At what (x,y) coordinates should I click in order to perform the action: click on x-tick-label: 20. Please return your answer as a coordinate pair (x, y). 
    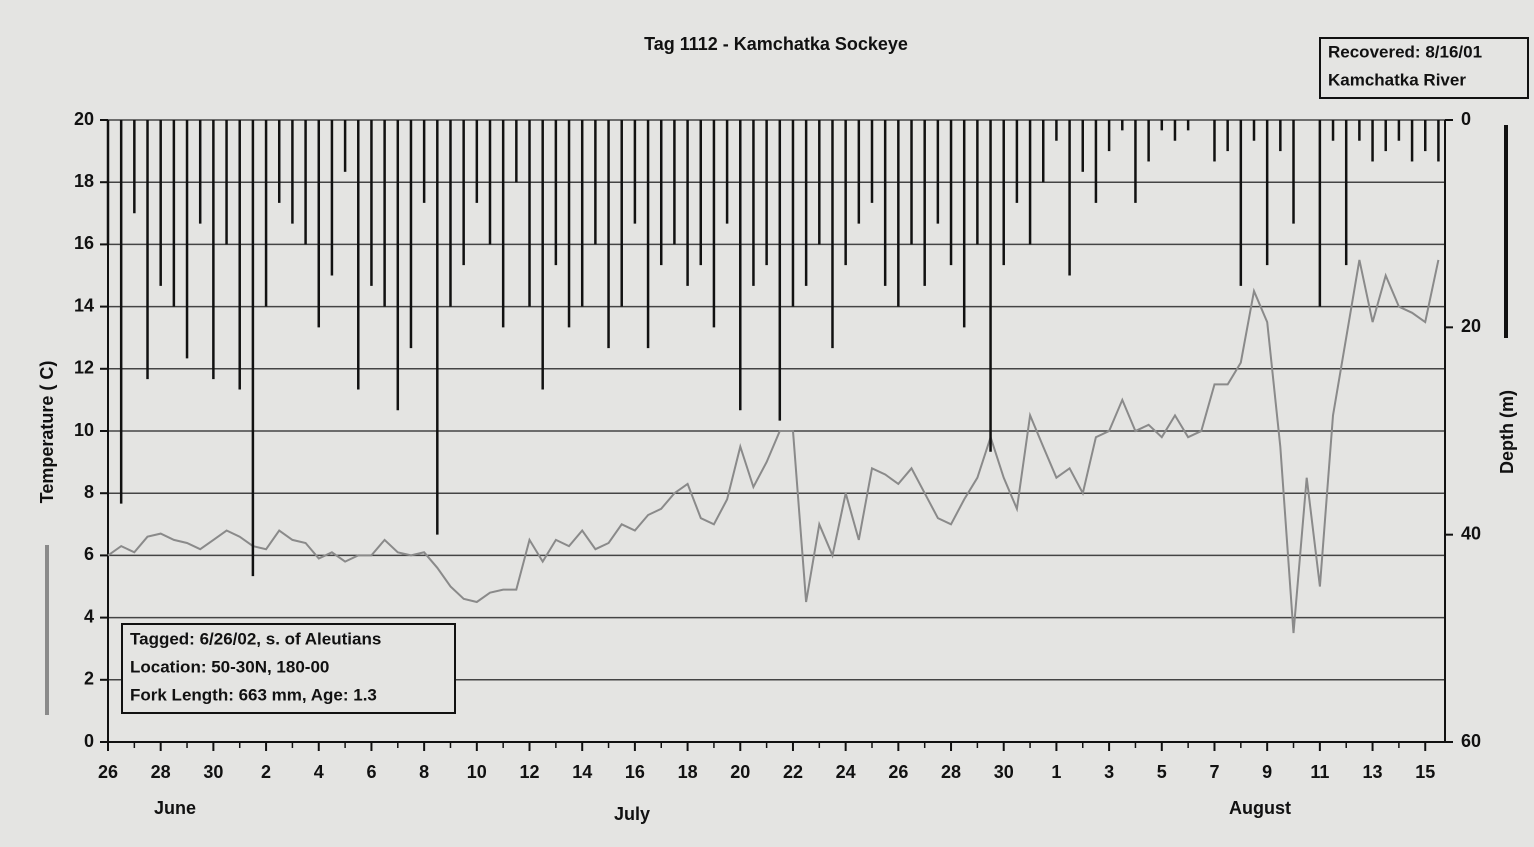
    Looking at the image, I should click on (740, 772).